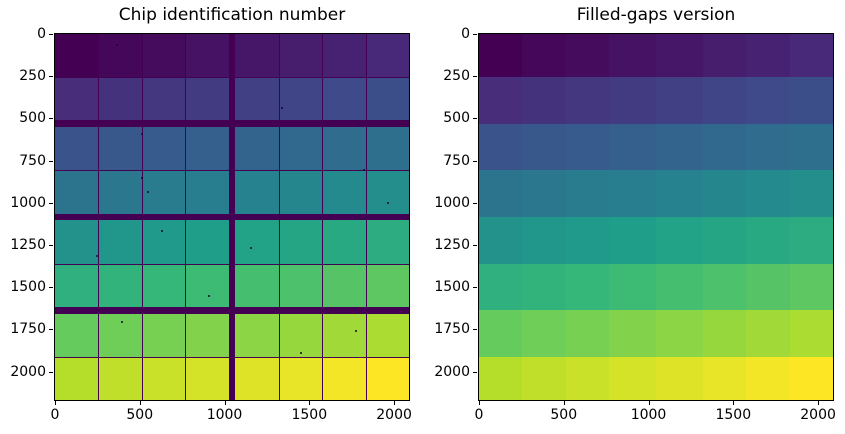 The image size is (845, 434). I want to click on y-tick-label: 750, so click(32, 160).